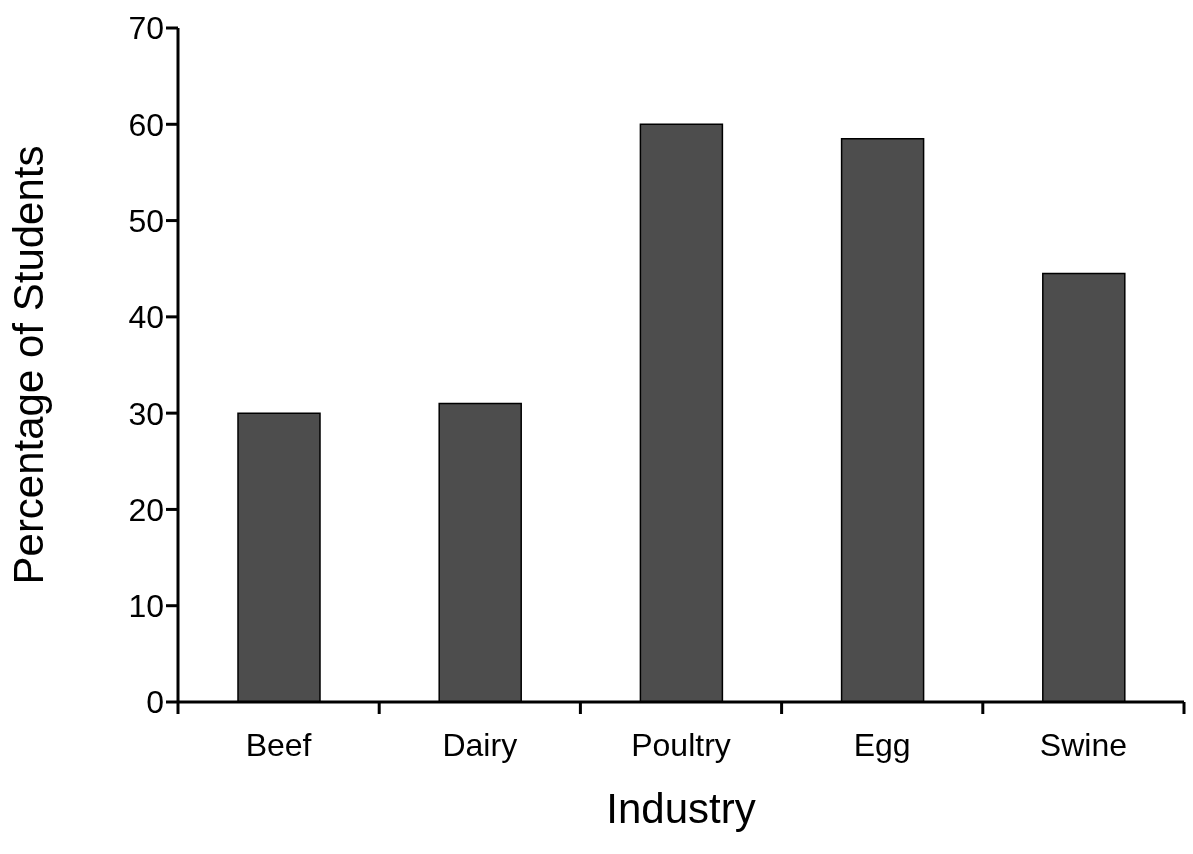 The image size is (1193, 854). I want to click on y-tick-label: 60, so click(146, 124).